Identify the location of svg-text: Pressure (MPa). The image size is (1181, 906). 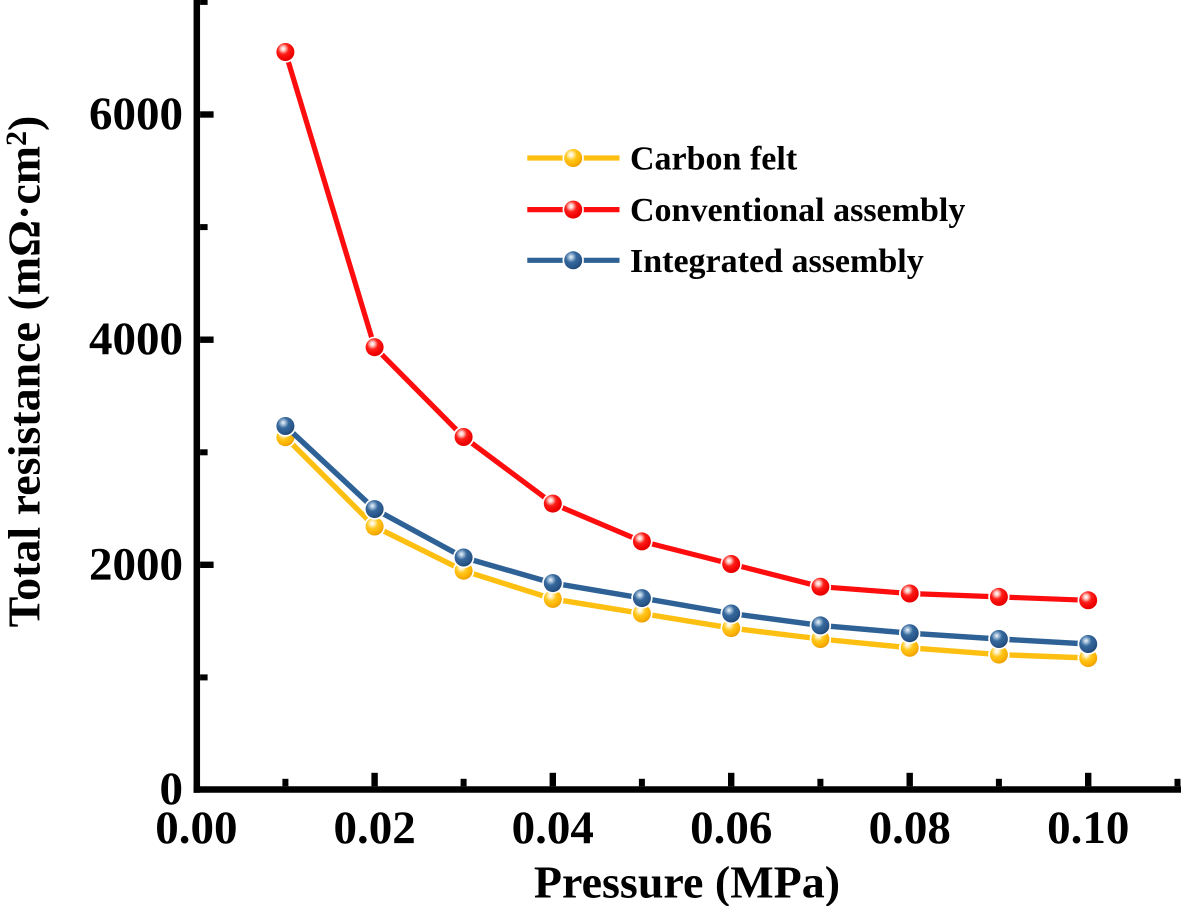
(687, 881).